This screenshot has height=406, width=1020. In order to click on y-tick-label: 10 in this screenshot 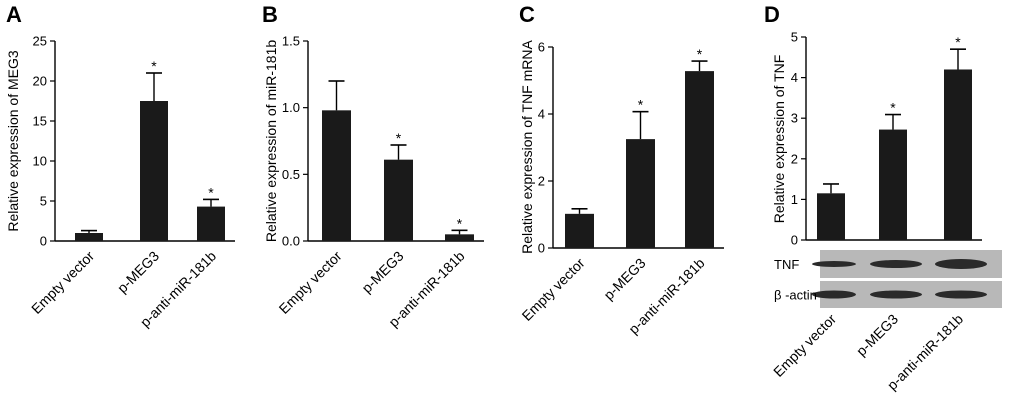, I will do `click(40, 161)`.